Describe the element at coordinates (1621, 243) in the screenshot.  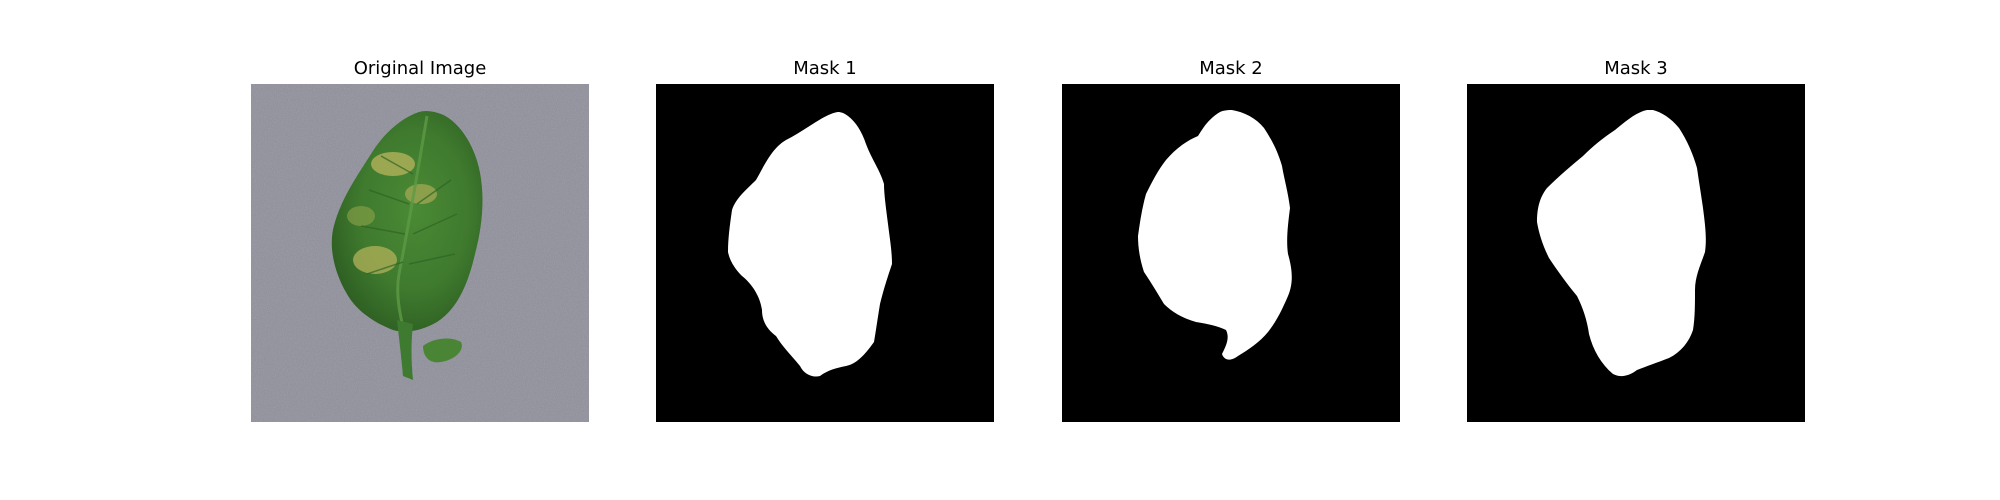
I see `mask-3-shape` at that location.